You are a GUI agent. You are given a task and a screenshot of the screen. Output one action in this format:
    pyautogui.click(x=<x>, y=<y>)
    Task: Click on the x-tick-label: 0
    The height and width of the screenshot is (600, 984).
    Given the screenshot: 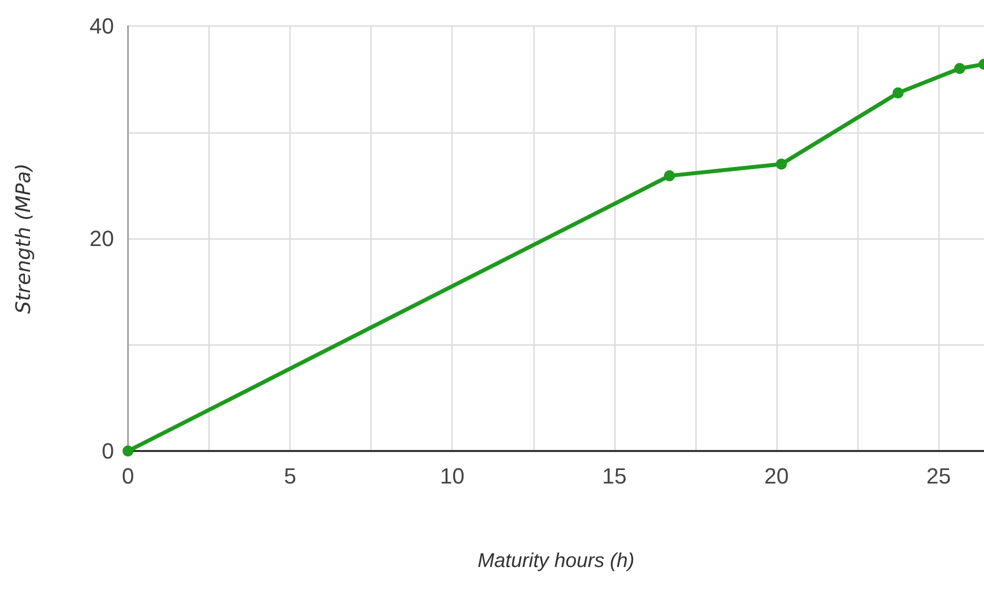 What is the action you would take?
    pyautogui.click(x=128, y=476)
    